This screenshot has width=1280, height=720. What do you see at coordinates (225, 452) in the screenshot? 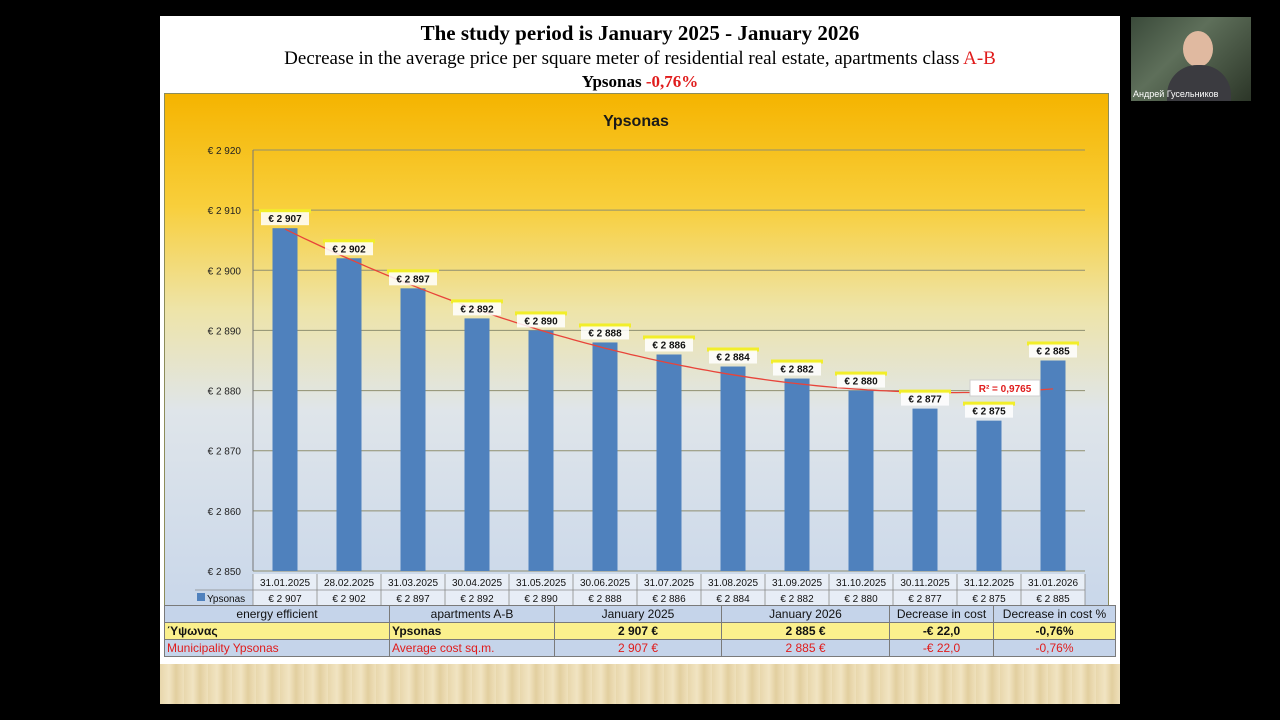
I see `y-tick-label: € 2 870` at bounding box center [225, 452].